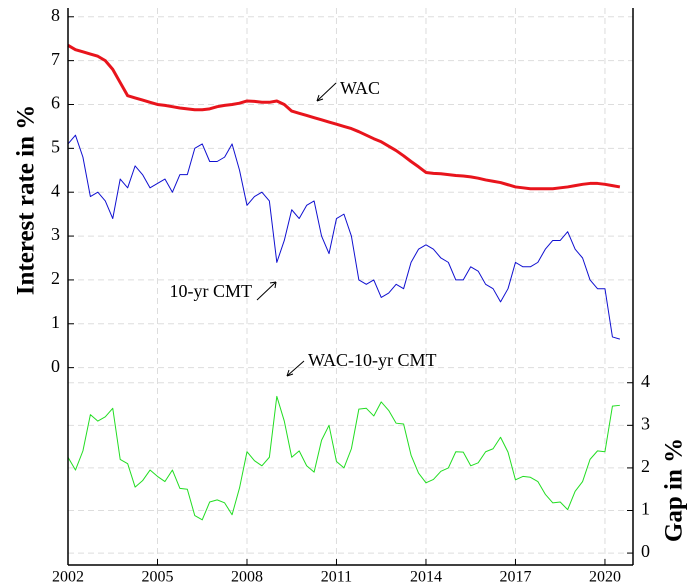 Image resolution: width=690 pixels, height=588 pixels. Describe the element at coordinates (372, 360) in the screenshot. I see `annotation: WAC-10-yr CMT` at that location.